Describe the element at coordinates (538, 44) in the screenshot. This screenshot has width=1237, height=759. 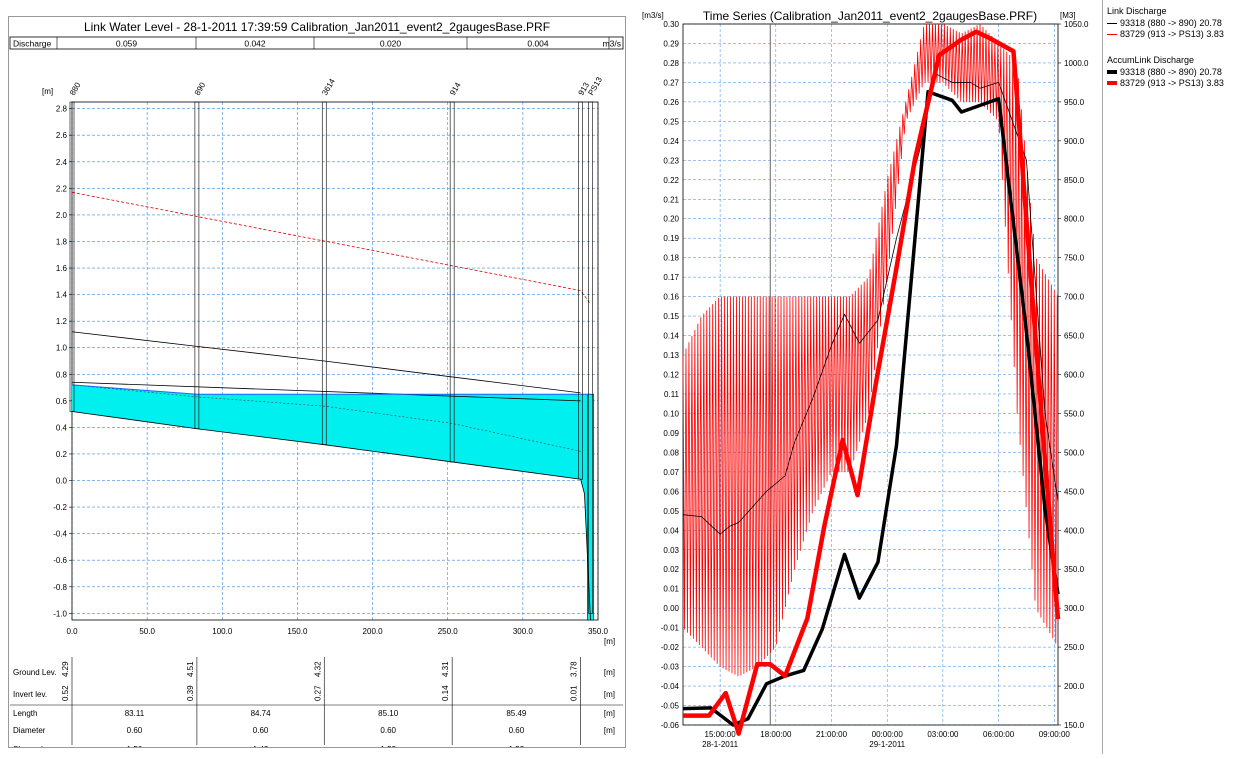
I see `discharge-value: 0.004` at that location.